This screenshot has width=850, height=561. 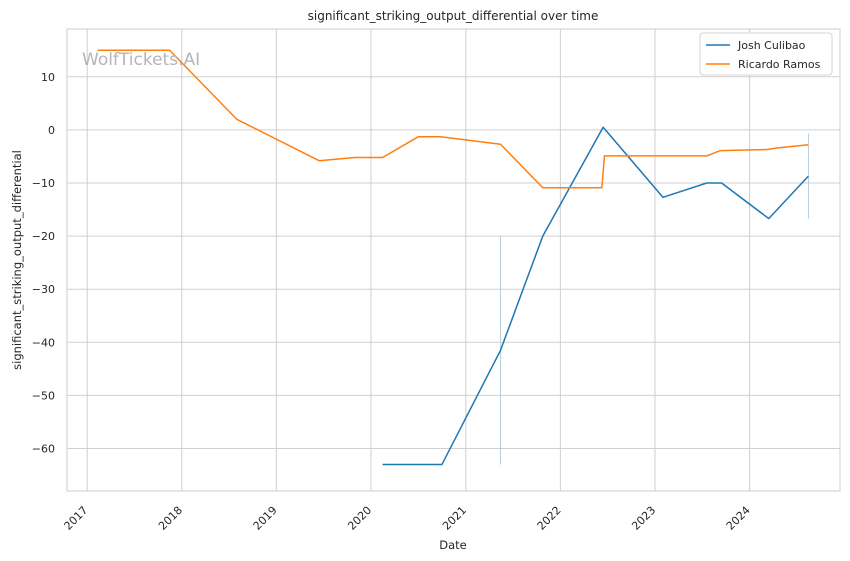 What do you see at coordinates (43, 395) in the screenshot?
I see `y-tick-label: −50` at bounding box center [43, 395].